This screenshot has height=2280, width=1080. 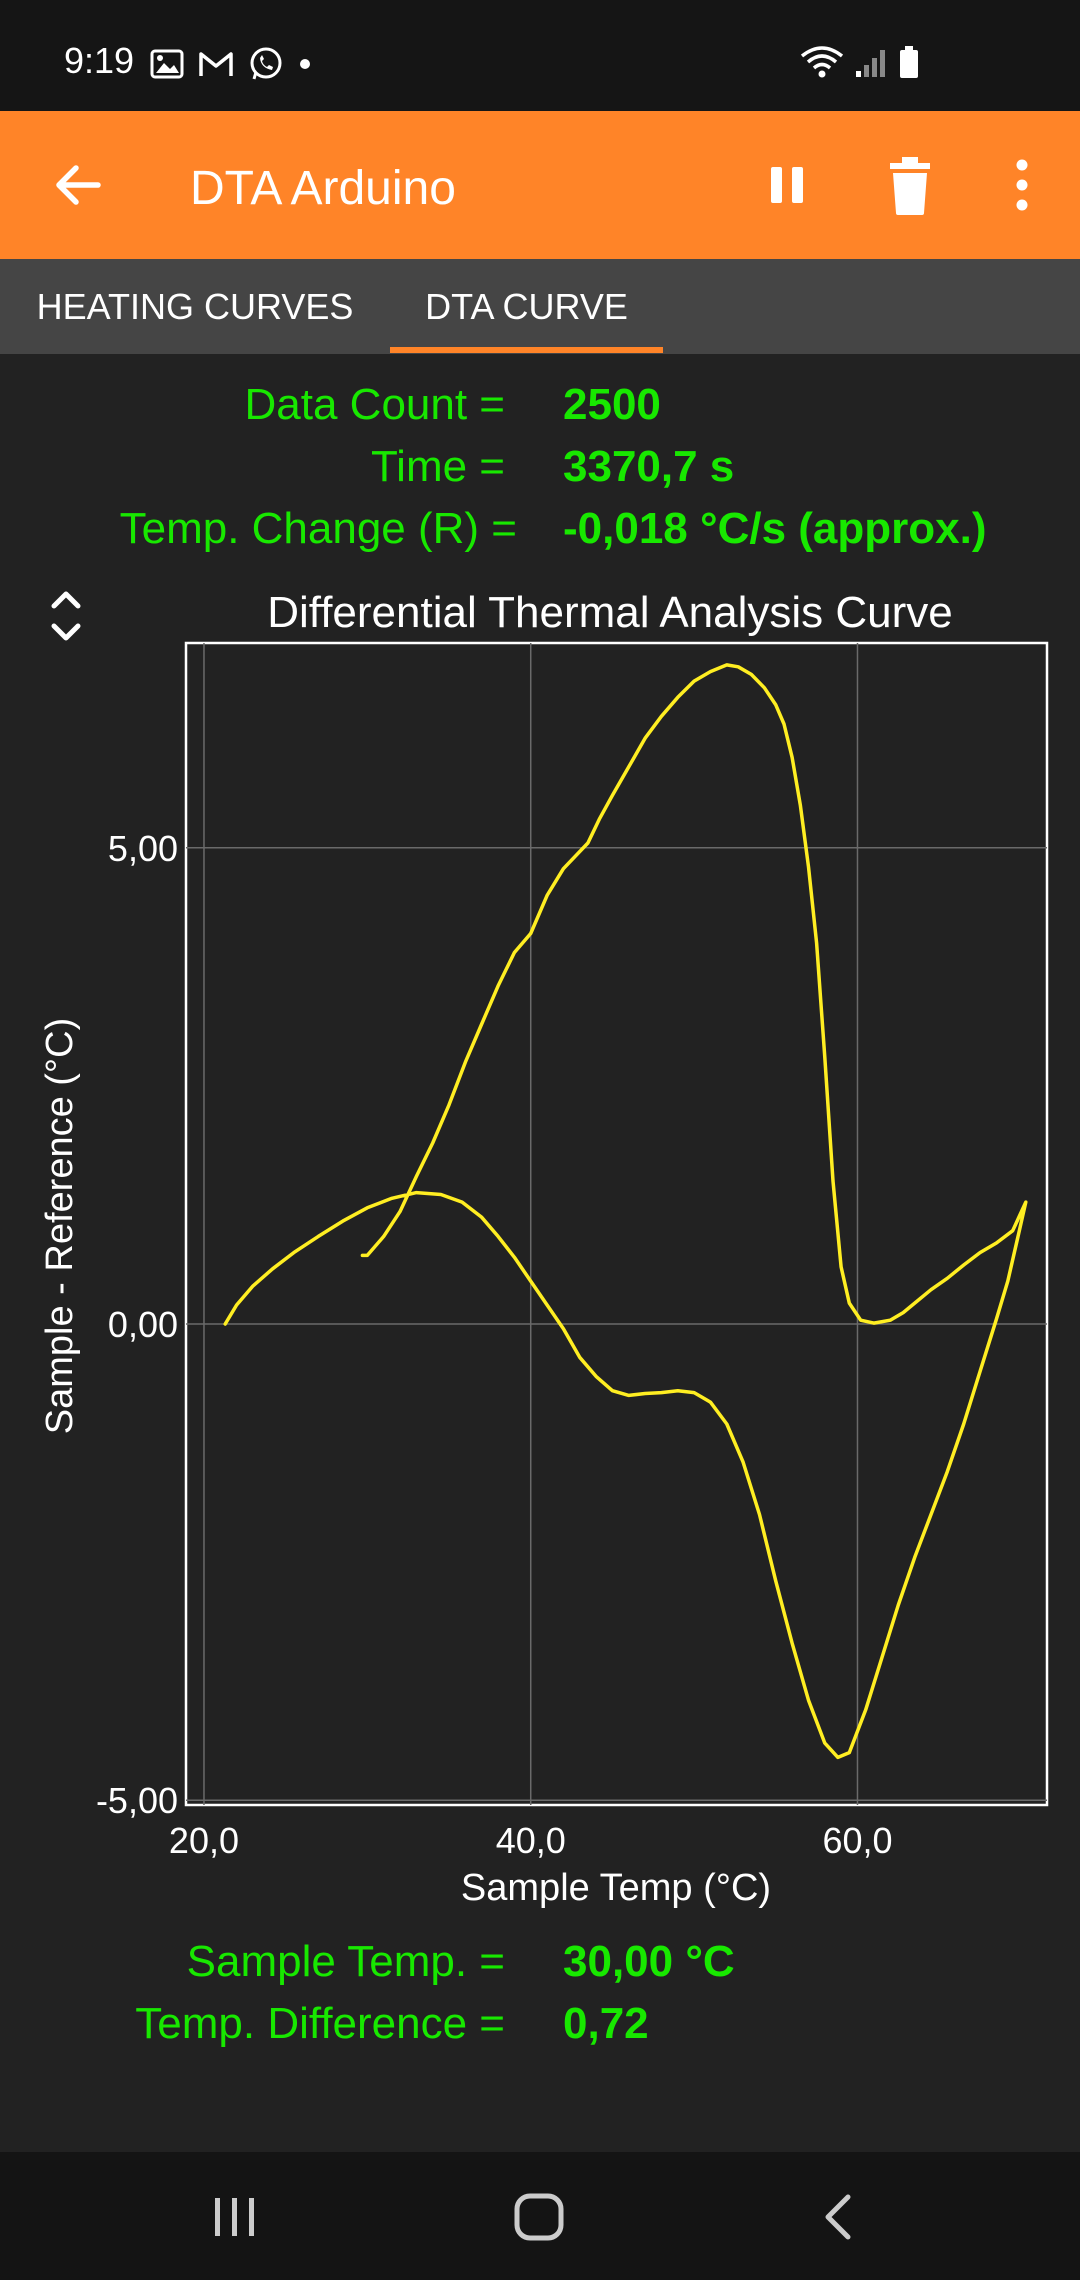 I want to click on chart-title: Differential Thermal Analysis Curve, so click(x=610, y=612).